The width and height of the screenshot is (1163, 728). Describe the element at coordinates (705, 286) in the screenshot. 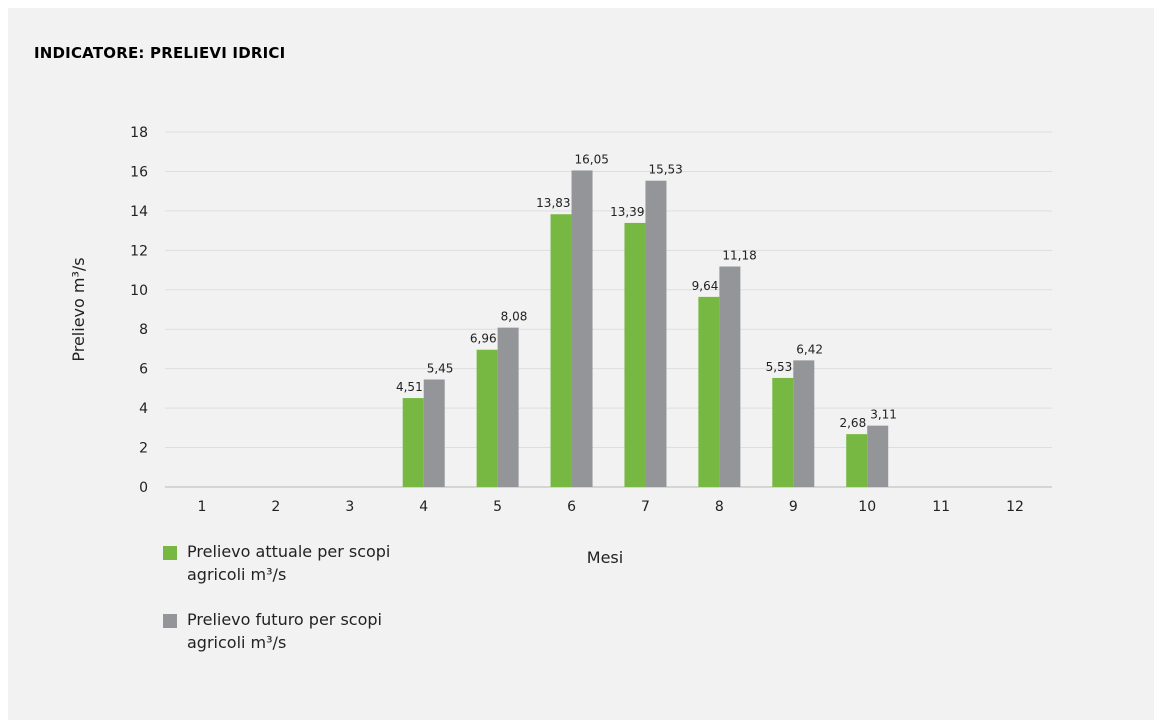

I see `data-label: 9,64` at that location.